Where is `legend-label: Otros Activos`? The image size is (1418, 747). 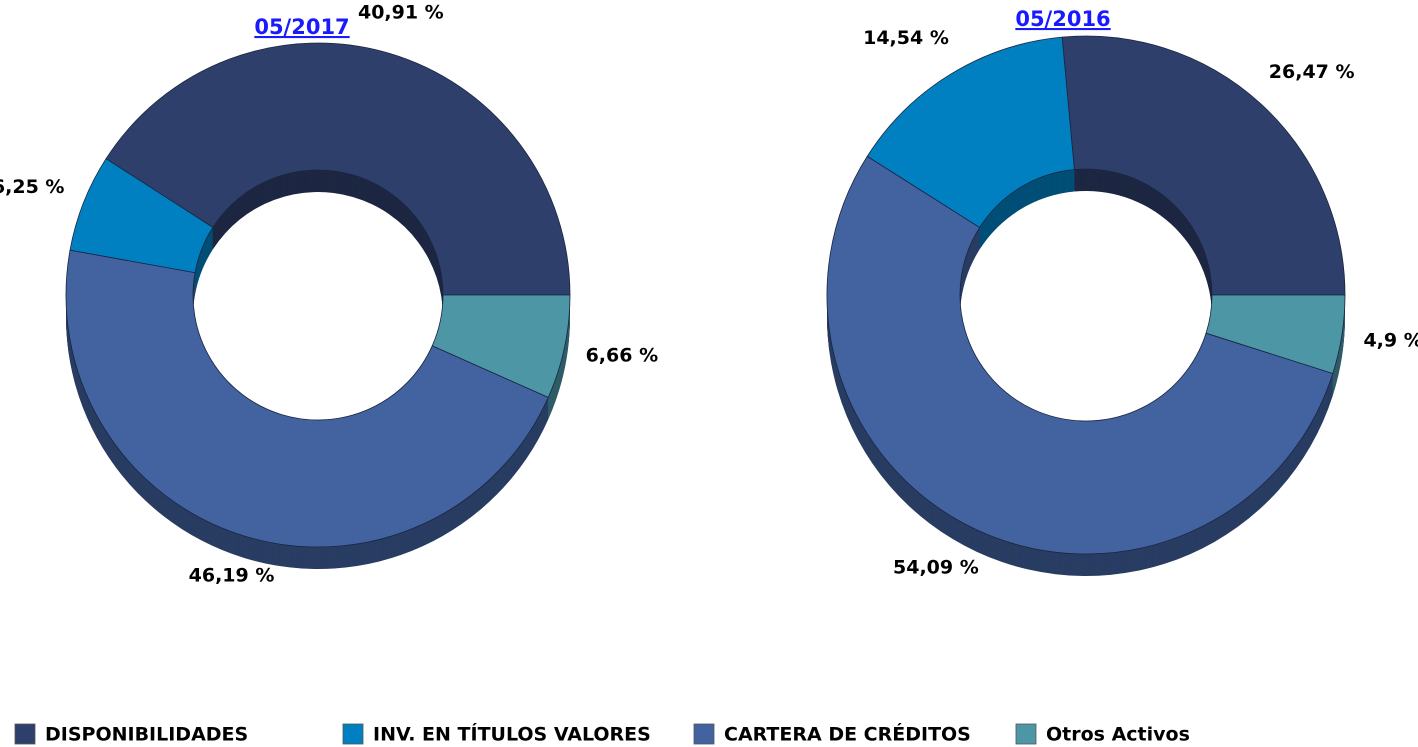 legend-label: Otros Activos is located at coordinates (1118, 735).